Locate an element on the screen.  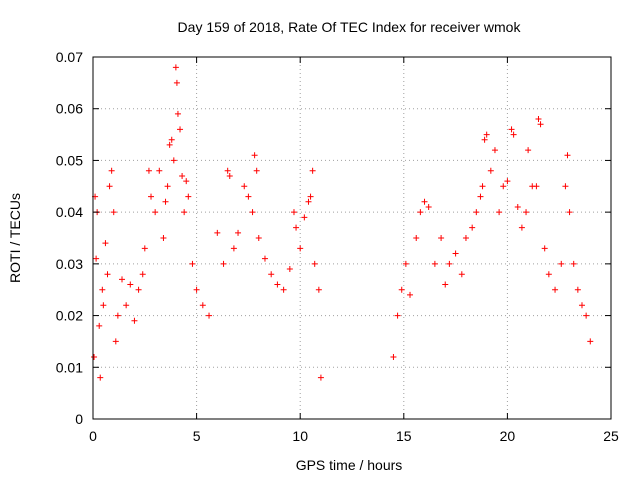
x-tick-label: 0 is located at coordinates (93, 436).